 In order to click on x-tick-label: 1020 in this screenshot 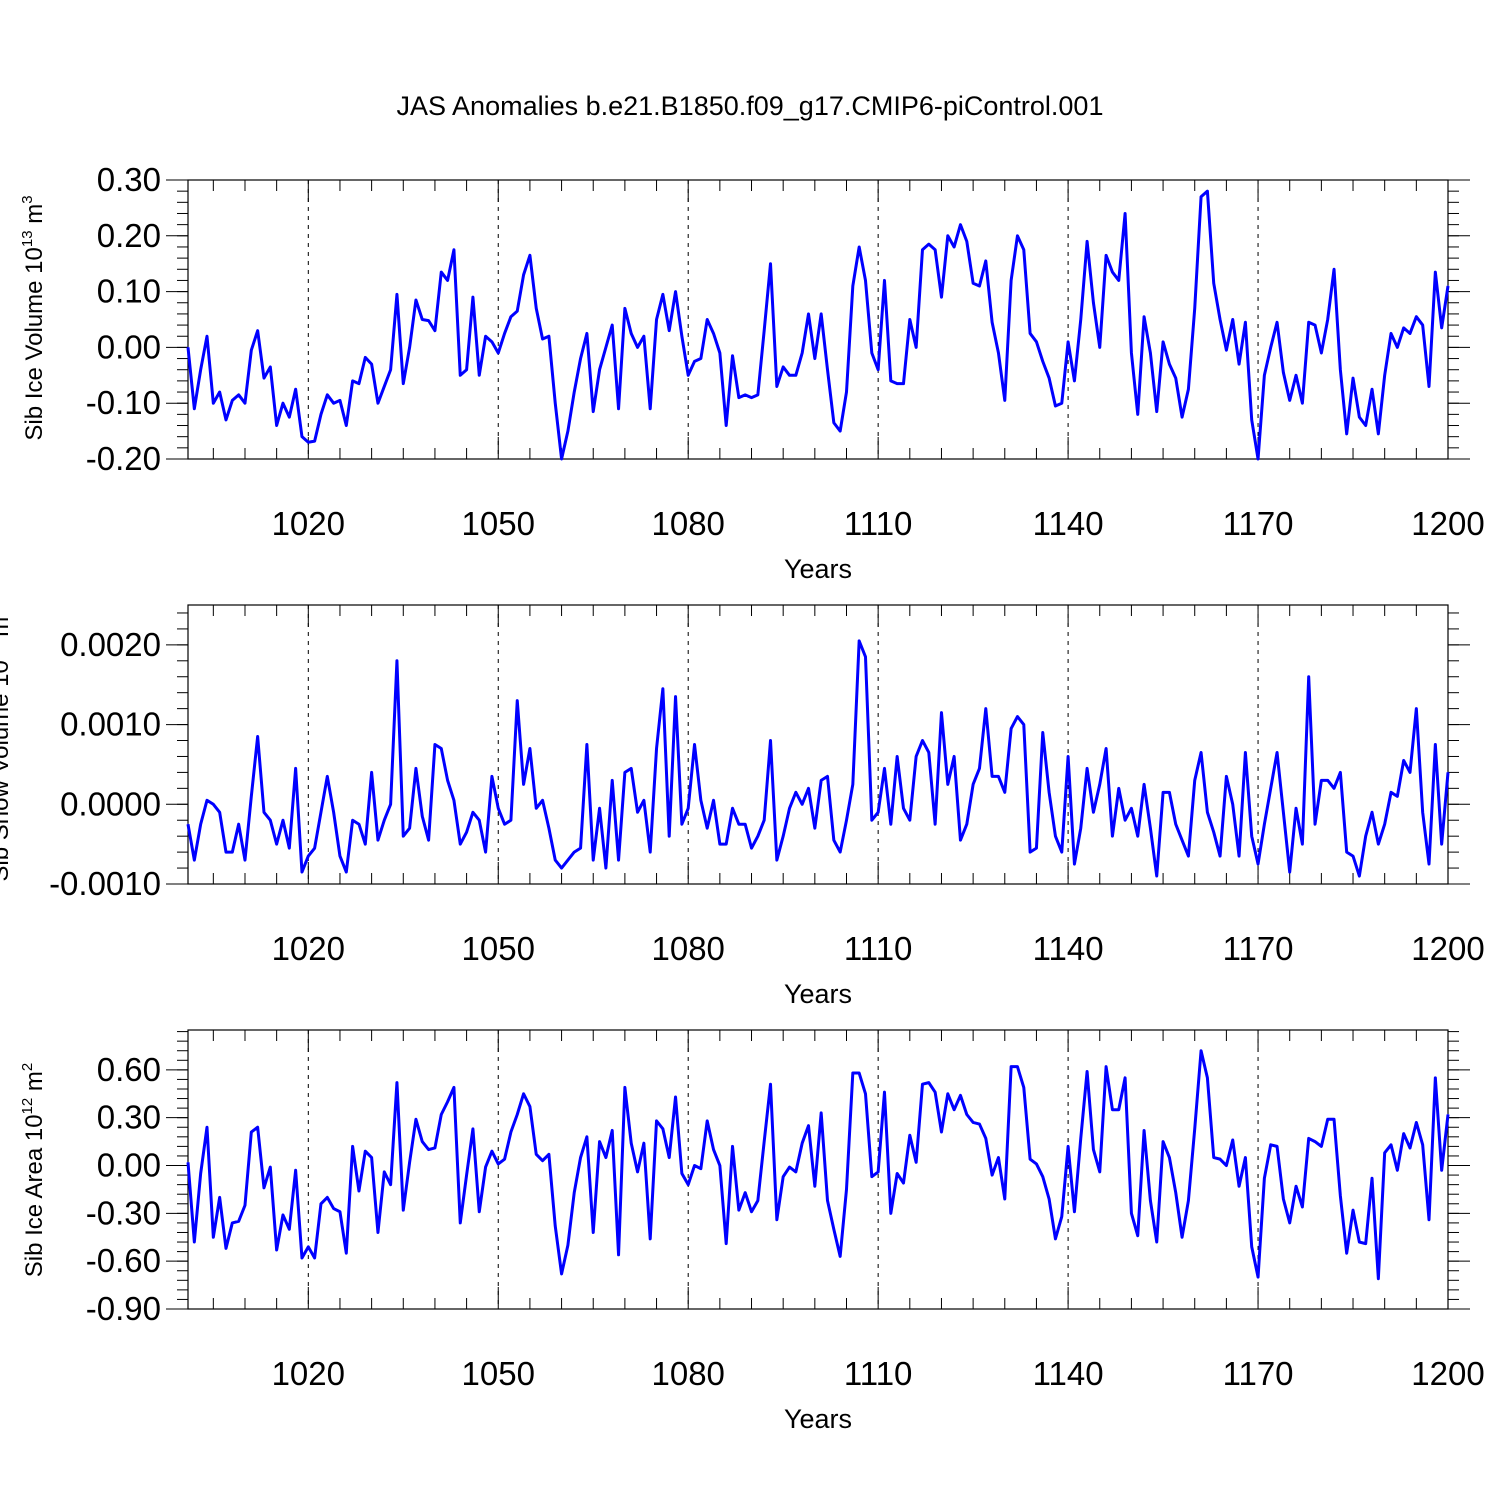, I will do `click(308, 1373)`.